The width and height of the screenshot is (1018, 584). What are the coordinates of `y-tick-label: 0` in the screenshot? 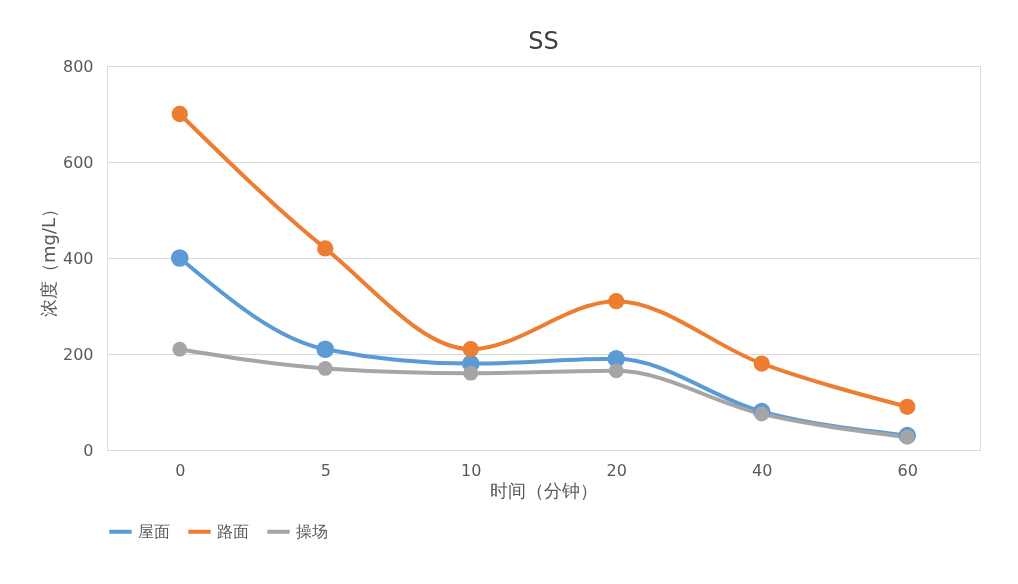 It's located at (88, 450).